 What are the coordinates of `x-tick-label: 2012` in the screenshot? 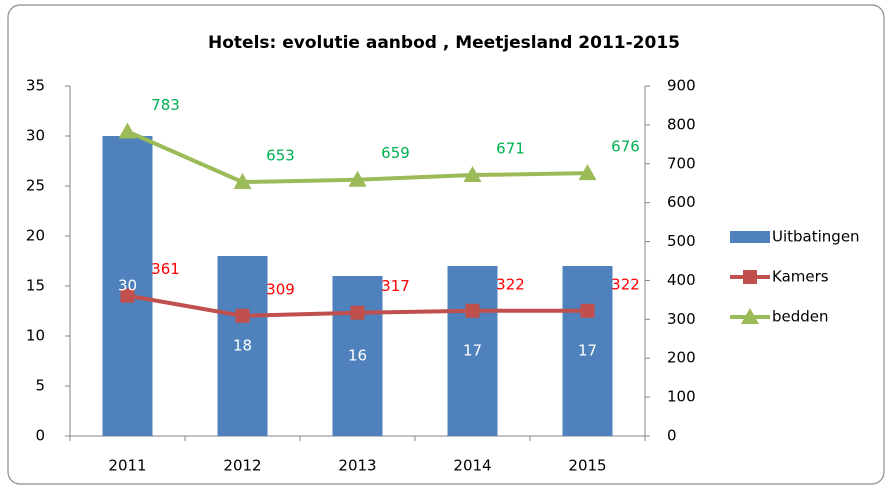 It's located at (242, 466).